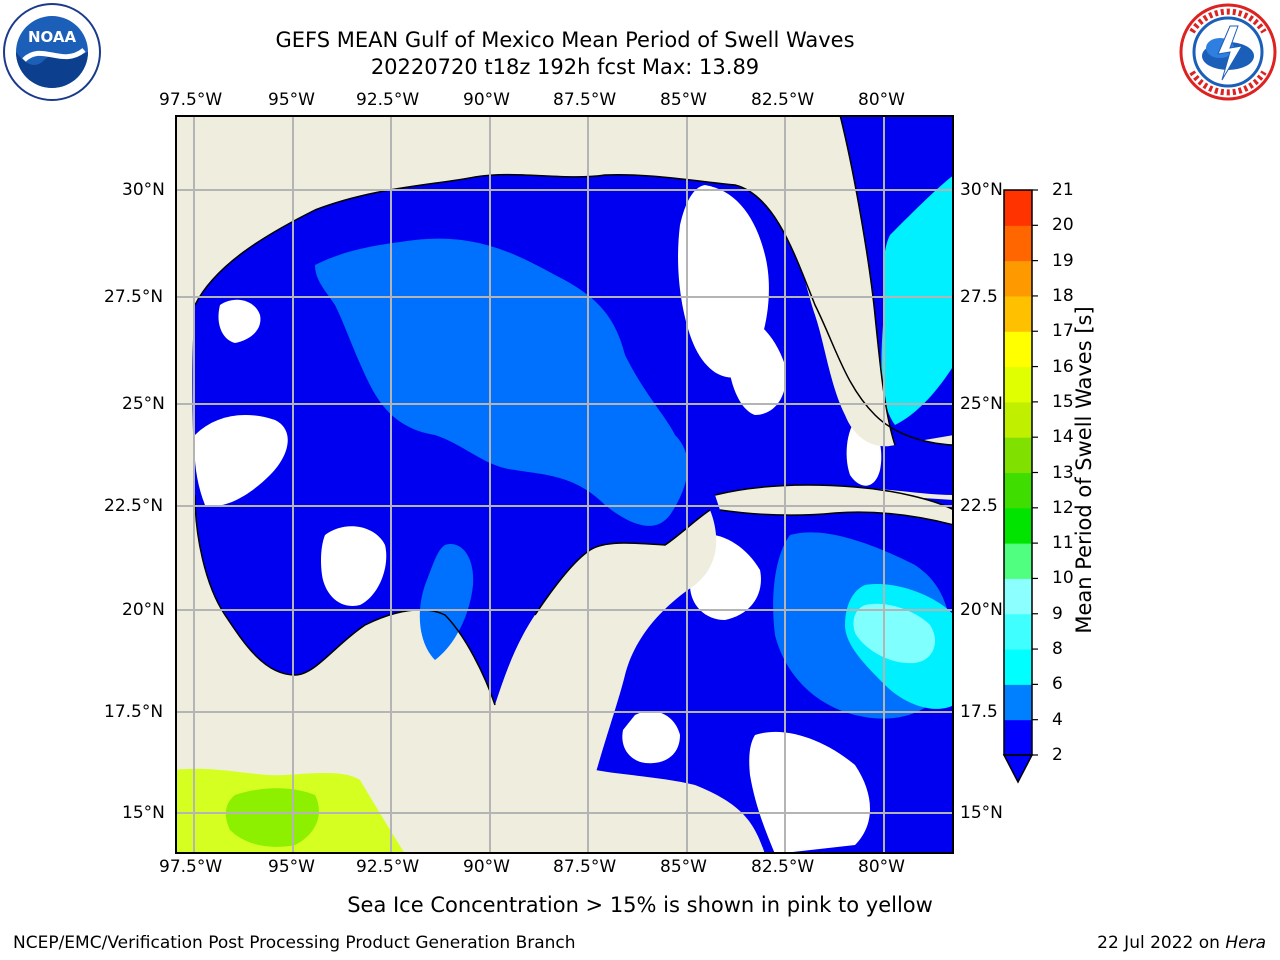  What do you see at coordinates (1057, 719) in the screenshot?
I see `colorbar-tick-label: 4` at bounding box center [1057, 719].